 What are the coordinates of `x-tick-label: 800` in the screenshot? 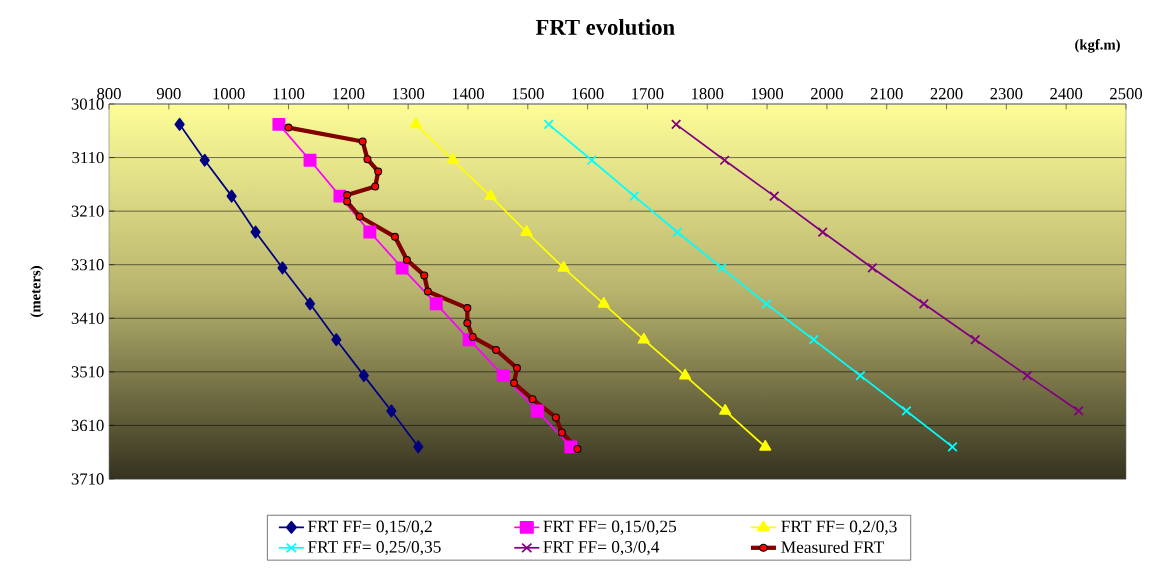 It's located at (109, 94).